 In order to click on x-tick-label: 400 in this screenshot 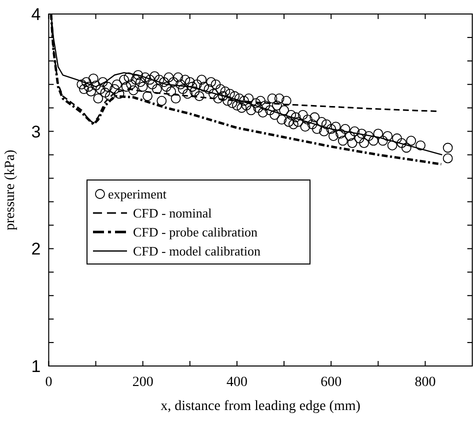, I will do `click(237, 382)`.